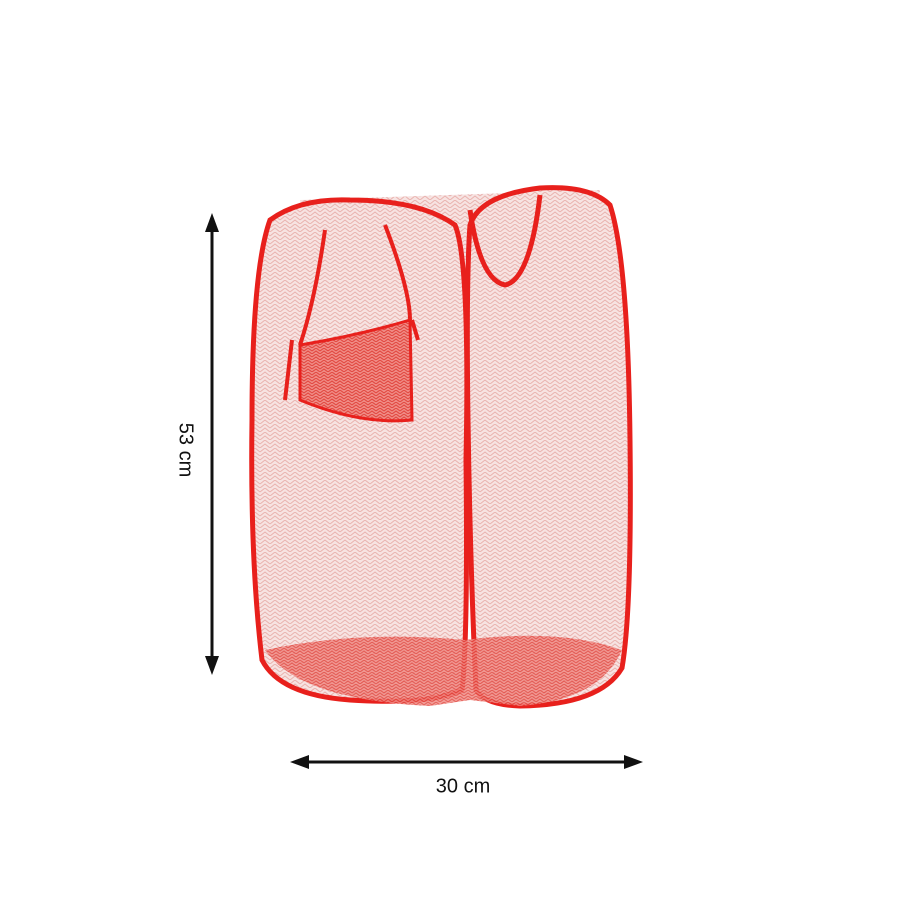 The image size is (900, 900). I want to click on hamper-bottom, so click(443, 670).